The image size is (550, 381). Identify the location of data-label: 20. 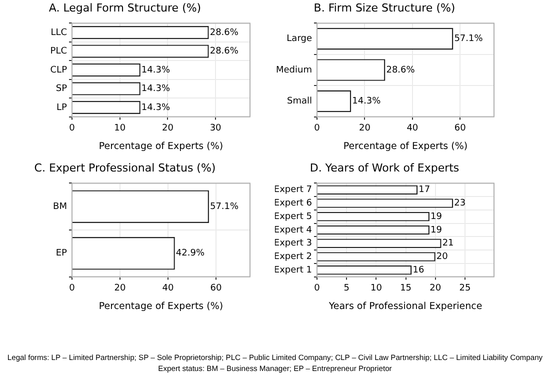
(442, 257).